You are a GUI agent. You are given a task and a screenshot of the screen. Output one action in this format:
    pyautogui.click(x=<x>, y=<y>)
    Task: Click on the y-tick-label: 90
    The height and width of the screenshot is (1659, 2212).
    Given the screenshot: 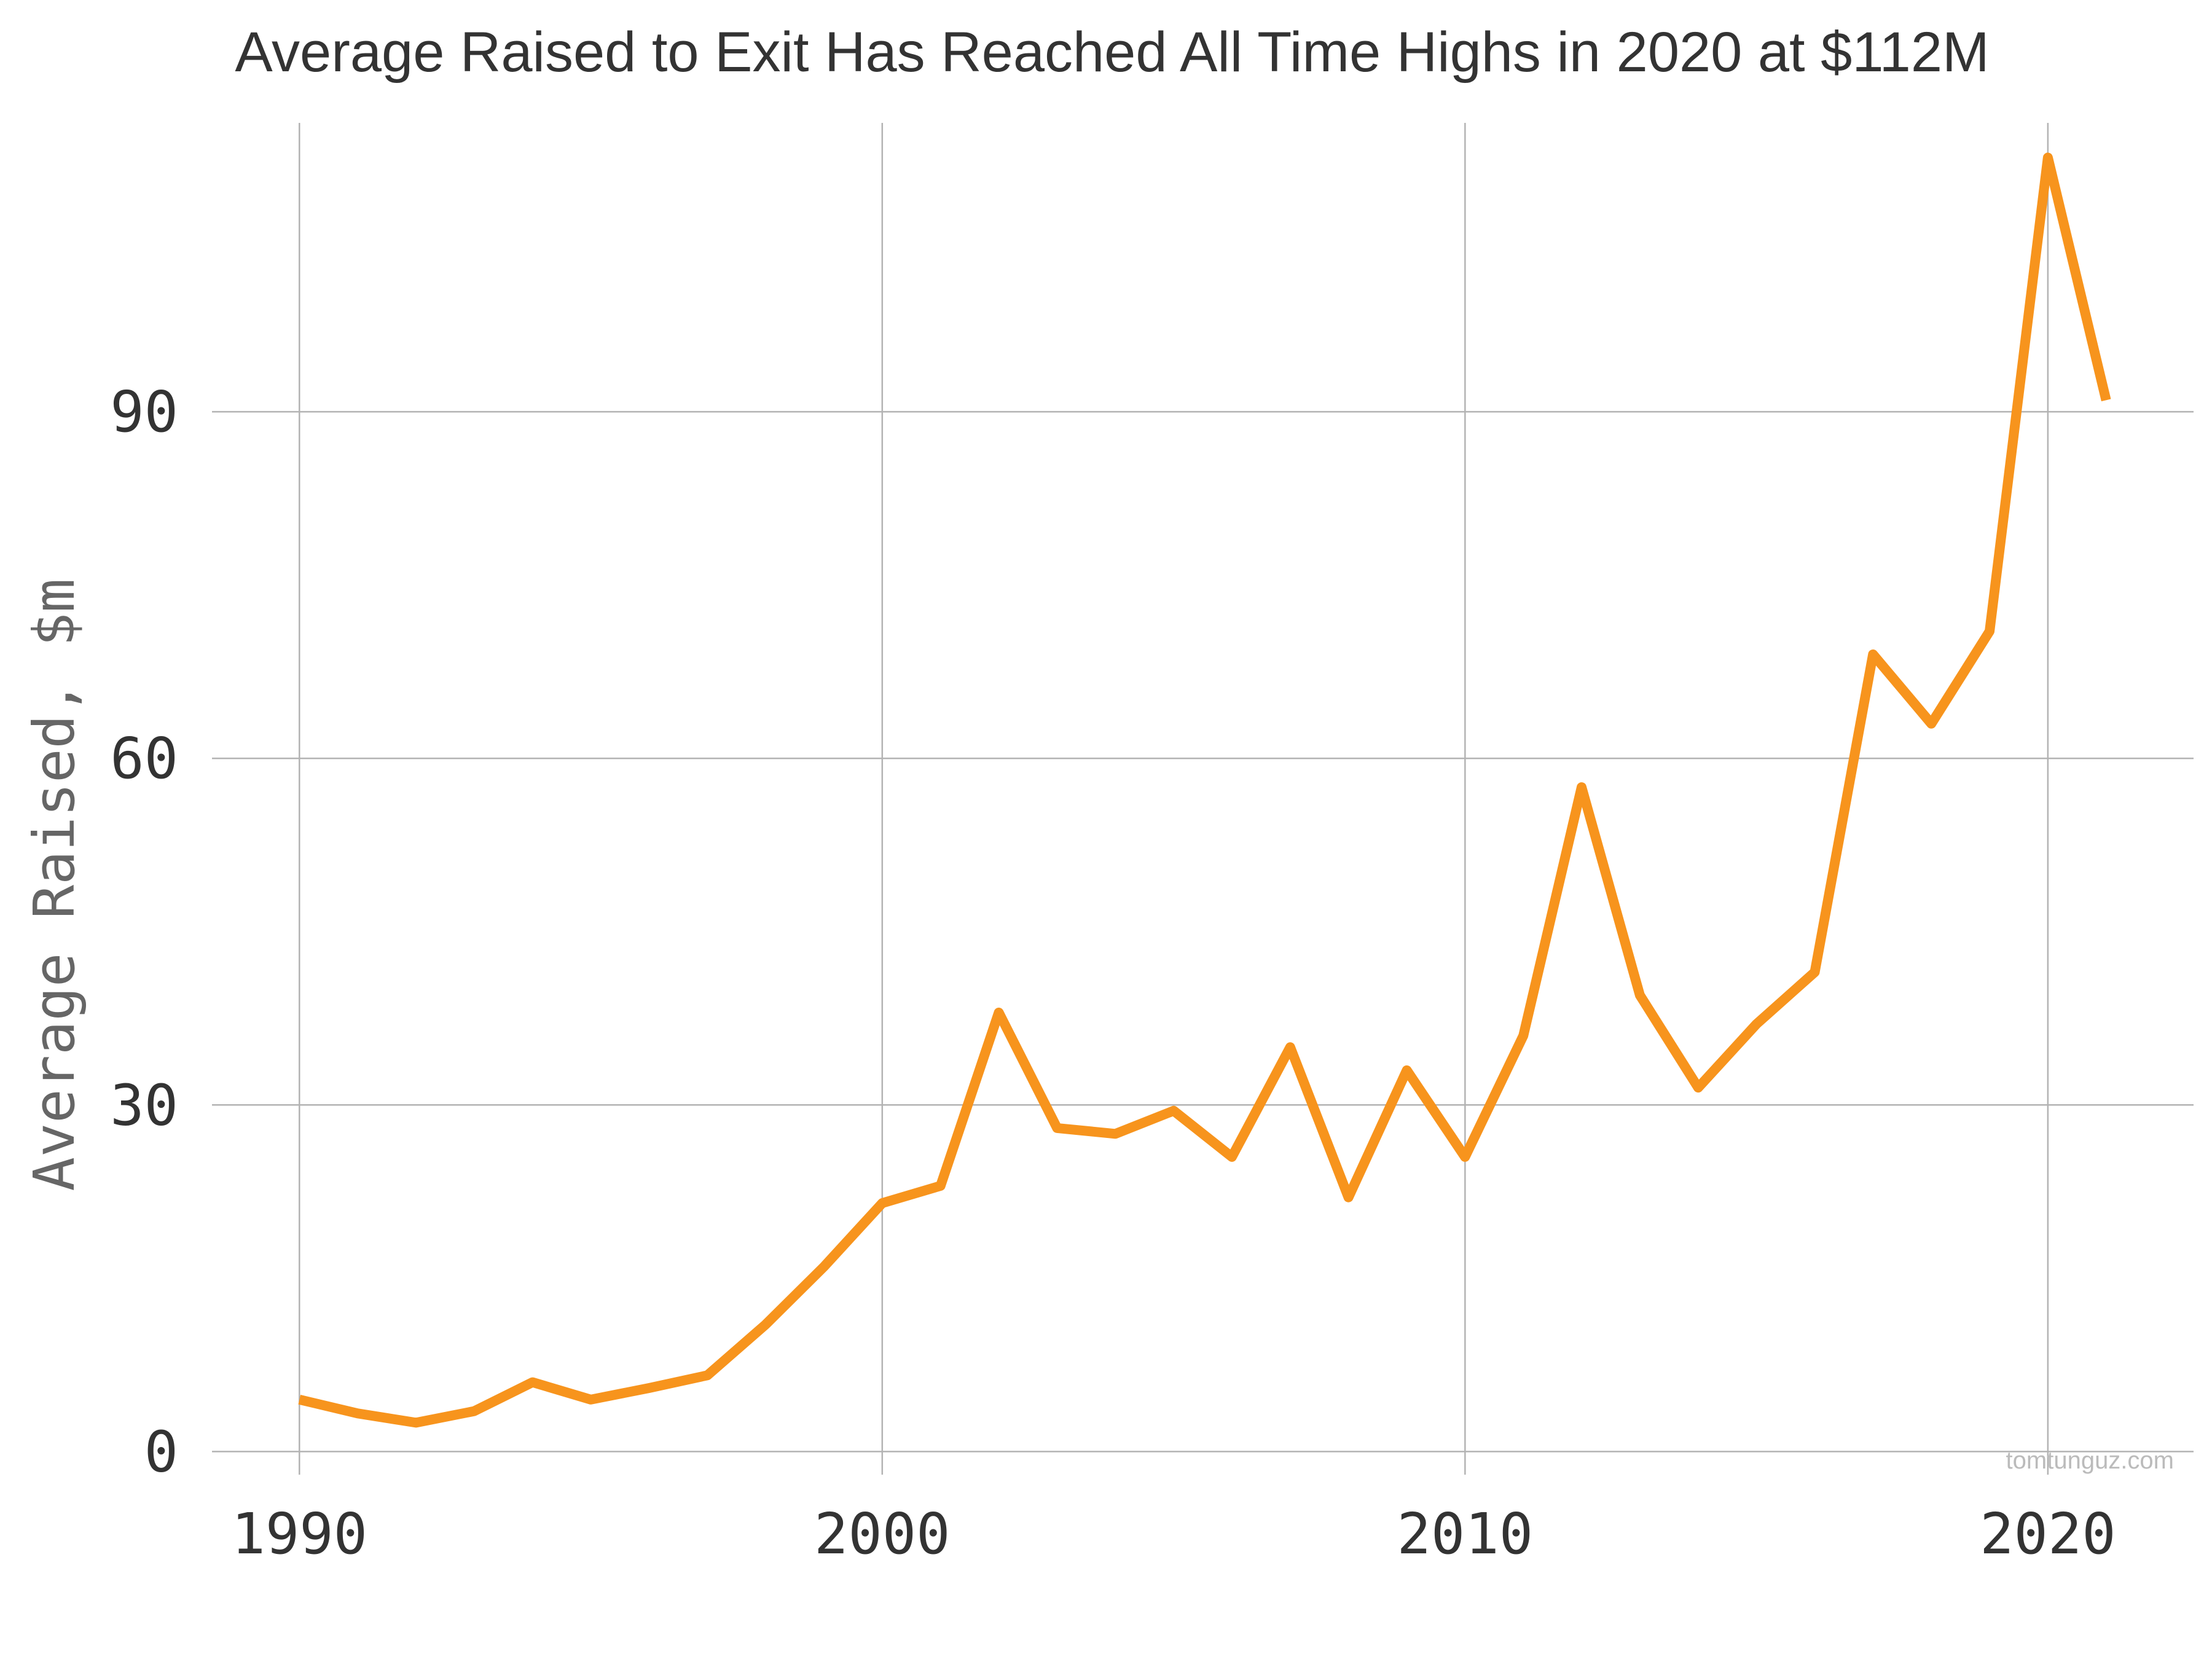 What is the action you would take?
    pyautogui.click(x=144, y=412)
    